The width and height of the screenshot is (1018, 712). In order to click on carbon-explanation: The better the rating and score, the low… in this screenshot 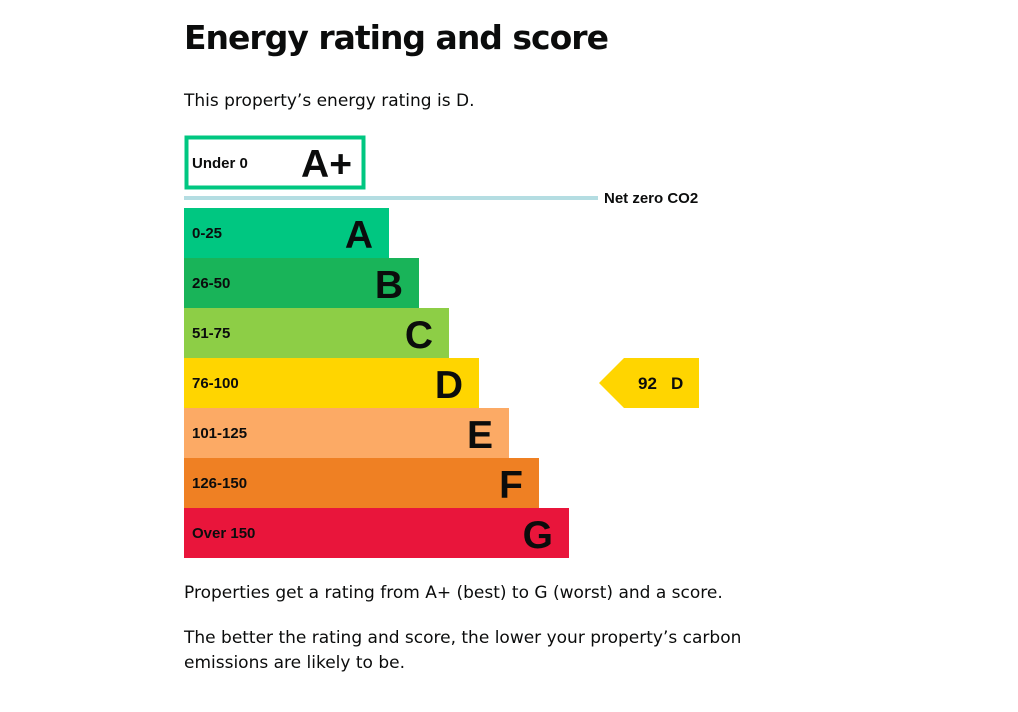, I will do `click(463, 650)`.